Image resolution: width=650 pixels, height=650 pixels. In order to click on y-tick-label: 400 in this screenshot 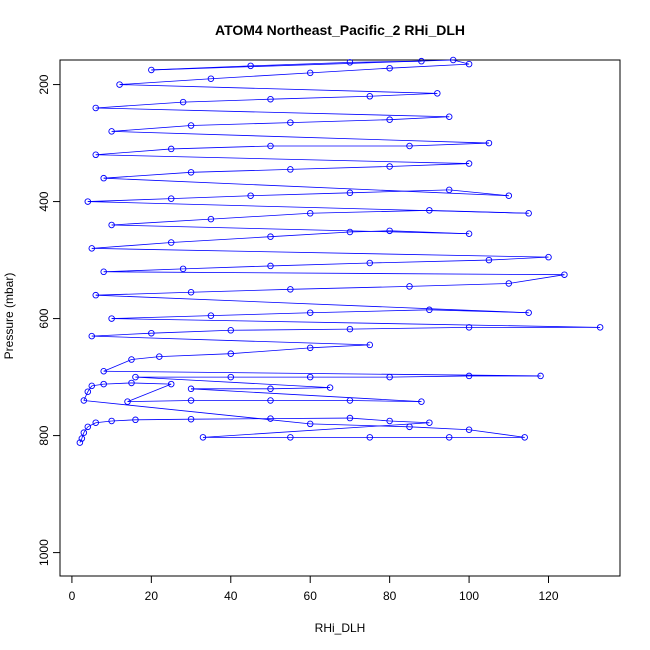, I will do `click(44, 201)`.